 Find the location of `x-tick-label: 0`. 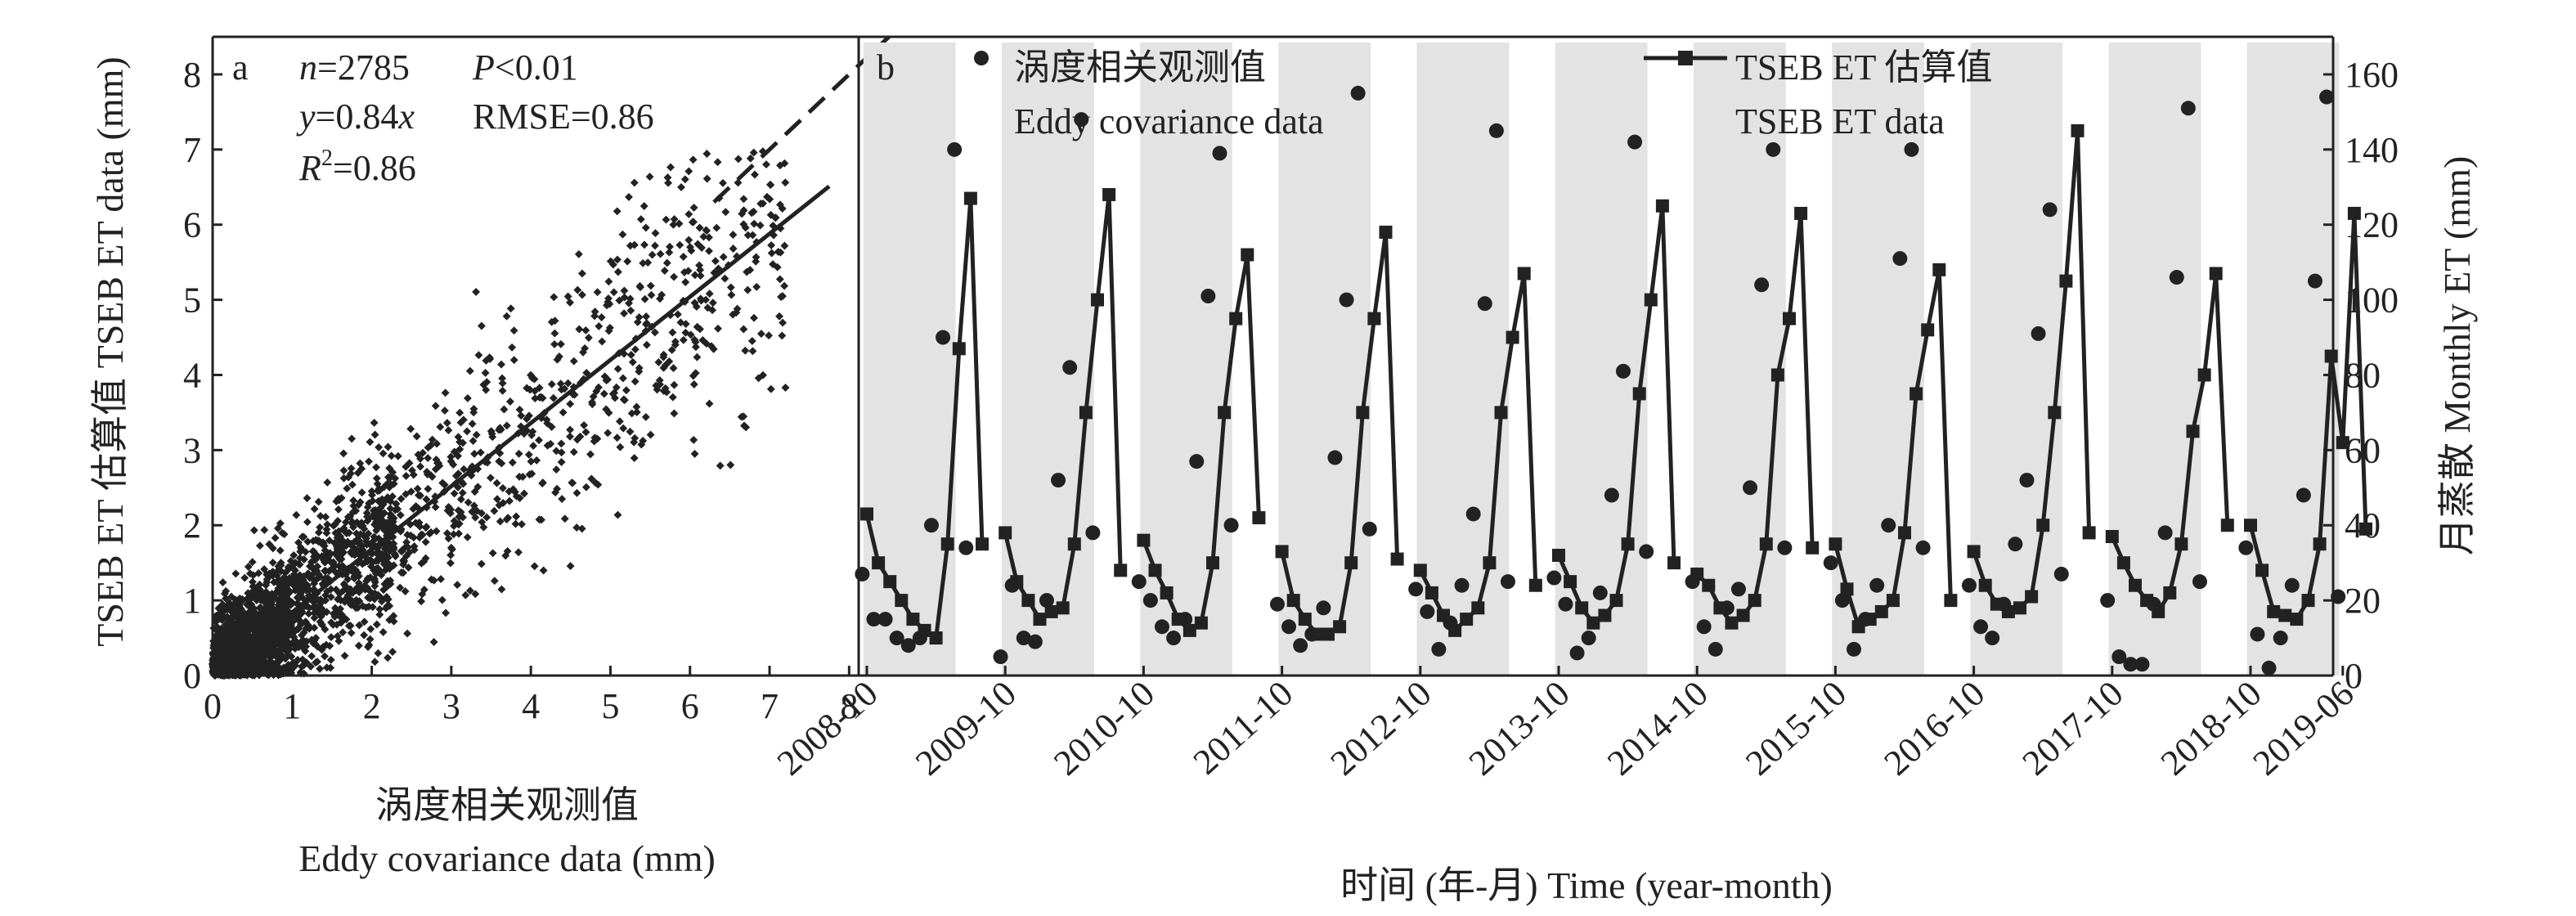

x-tick-label: 0 is located at coordinates (213, 706).